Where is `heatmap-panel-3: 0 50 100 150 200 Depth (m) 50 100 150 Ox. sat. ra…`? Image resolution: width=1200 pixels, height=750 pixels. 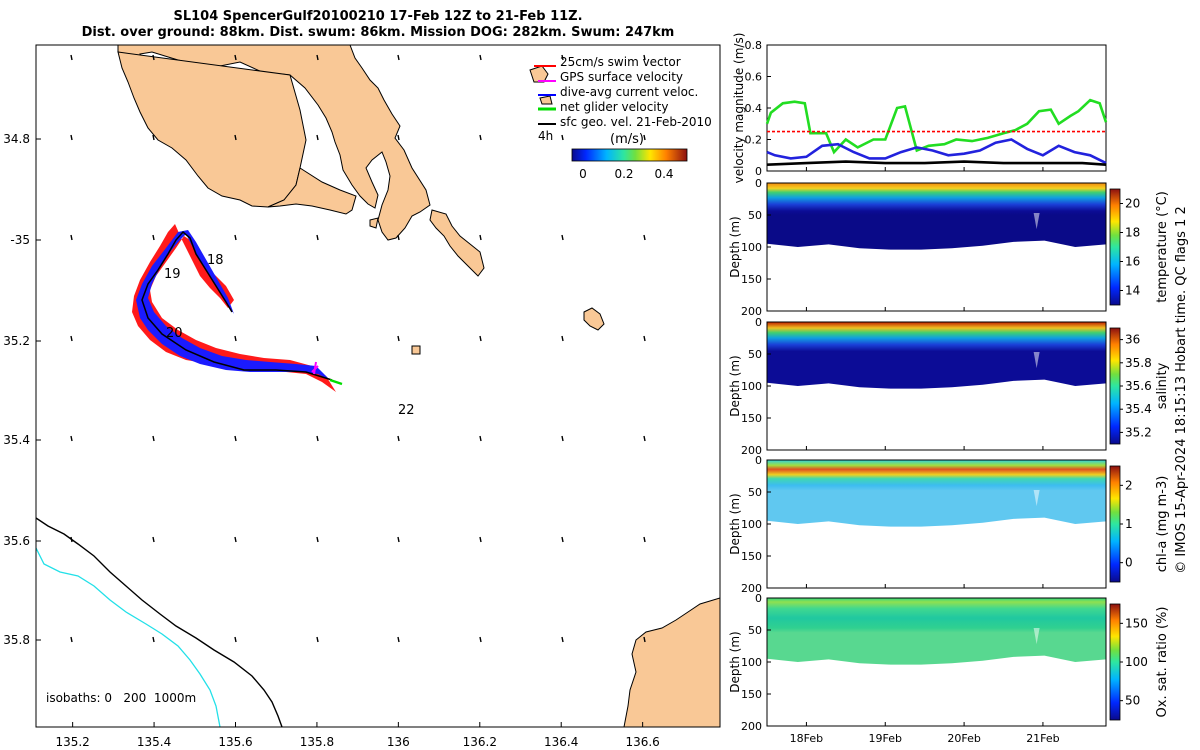 heatmap-panel-3: 0 50 100 150 200 Depth (m) 50 100 150 Ox. sat. ra… is located at coordinates (949, 668).